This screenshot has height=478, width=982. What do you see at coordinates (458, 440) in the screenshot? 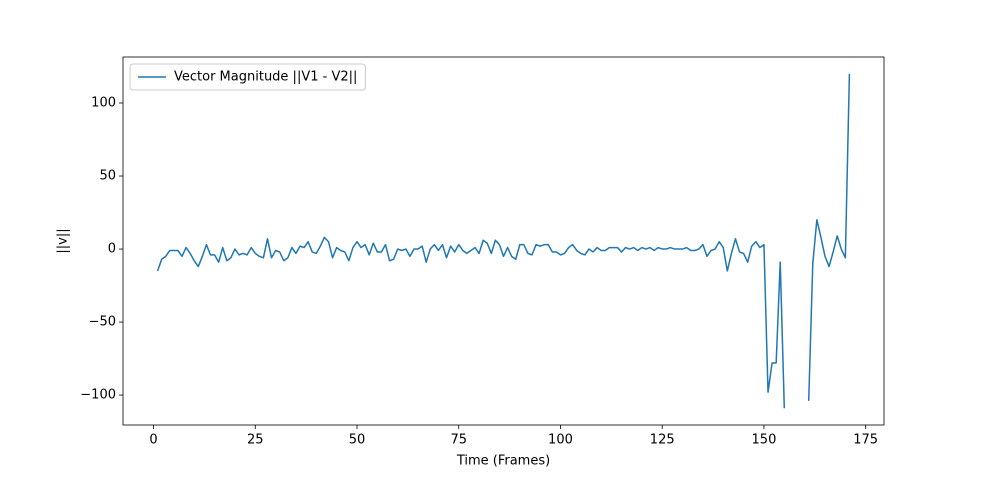
I see `x-tick-label: 75` at bounding box center [458, 440].